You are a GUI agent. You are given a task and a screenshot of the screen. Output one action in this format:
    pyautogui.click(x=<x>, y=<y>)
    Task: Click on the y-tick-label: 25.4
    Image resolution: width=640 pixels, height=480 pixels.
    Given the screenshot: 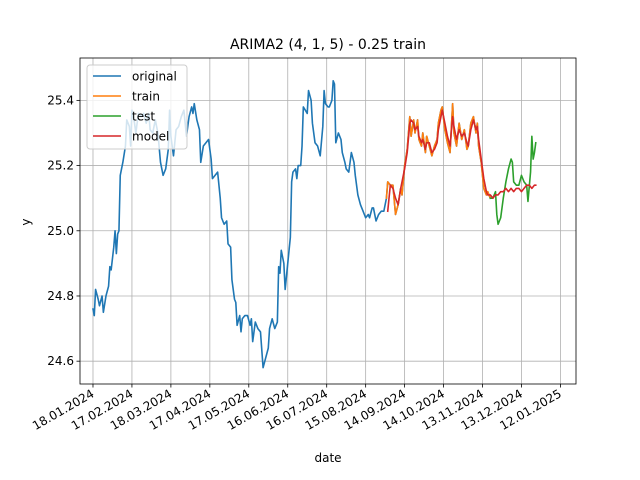 What is the action you would take?
    pyautogui.click(x=60, y=100)
    